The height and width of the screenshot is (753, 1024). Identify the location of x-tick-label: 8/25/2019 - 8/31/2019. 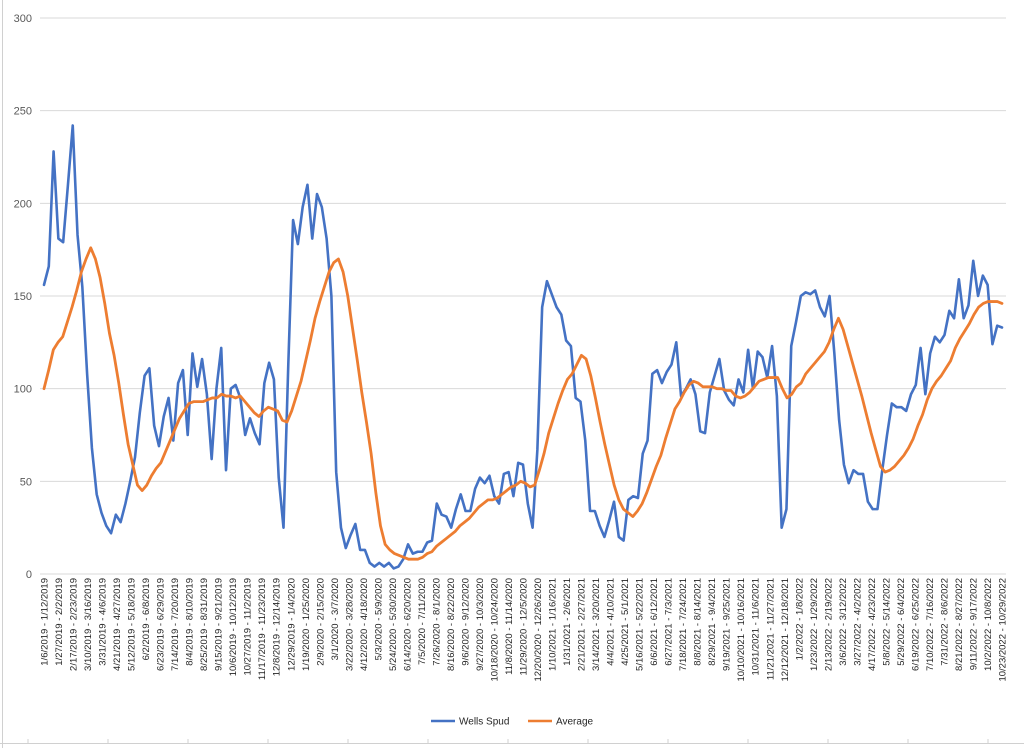
(204, 624).